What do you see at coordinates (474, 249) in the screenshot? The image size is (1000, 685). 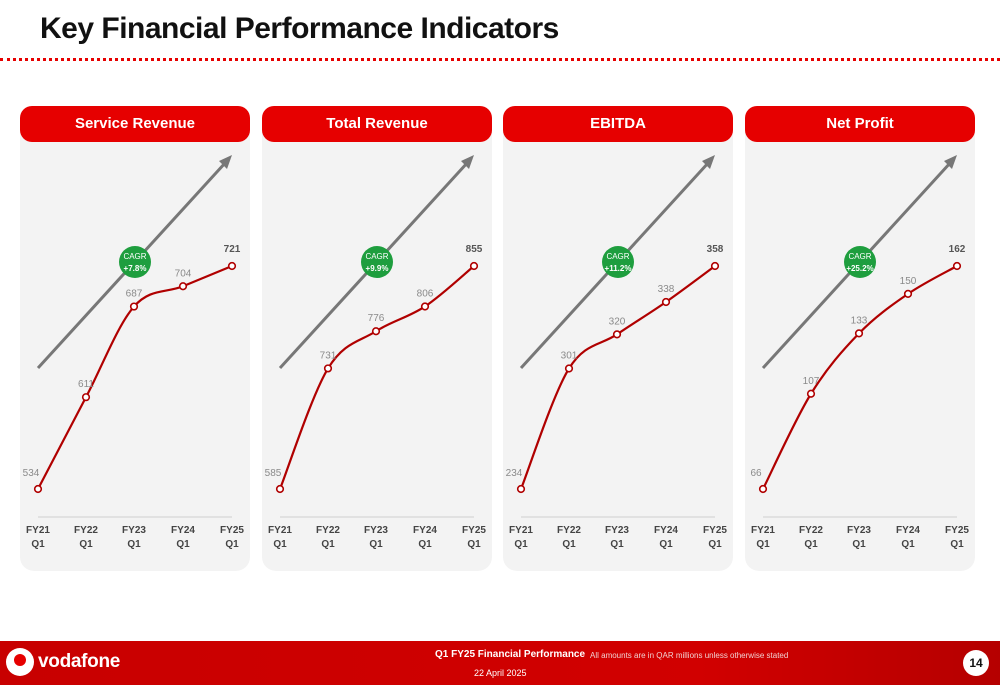 I see `data-label: 855` at bounding box center [474, 249].